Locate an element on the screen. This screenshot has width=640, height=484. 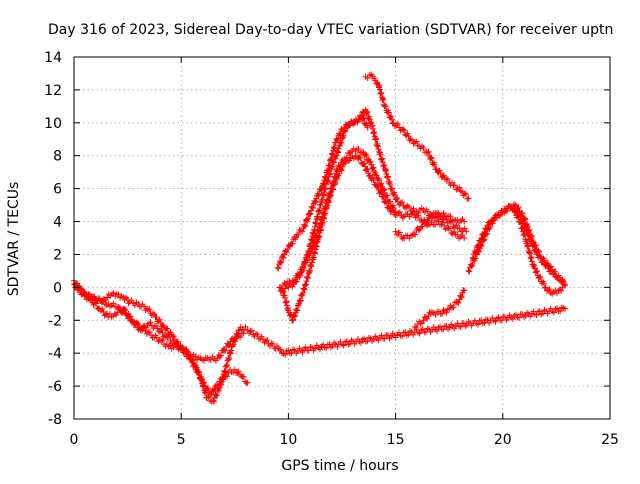
y-tick-label: -4 is located at coordinates (55, 354).